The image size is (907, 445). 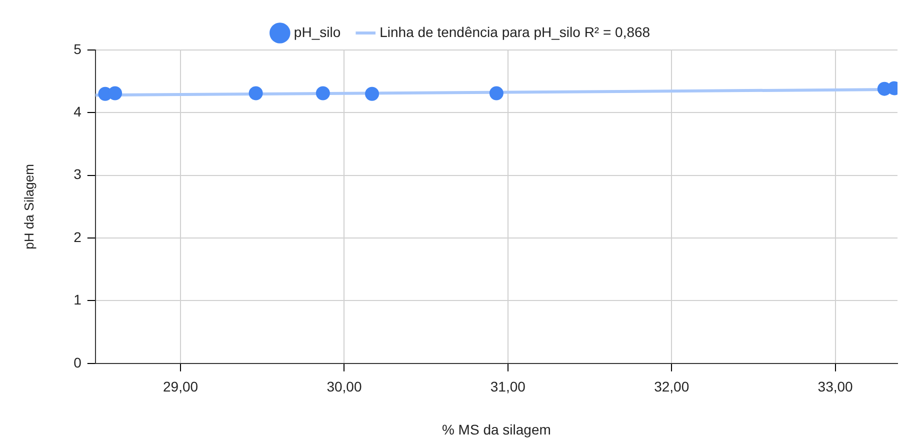 What do you see at coordinates (344, 386) in the screenshot?
I see `x-tick-label: 30,00` at bounding box center [344, 386].